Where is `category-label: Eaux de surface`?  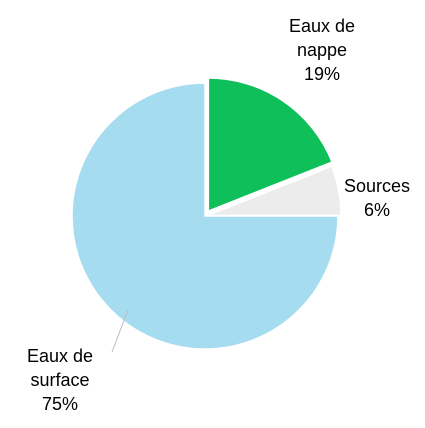 category-label: Eaux de surface is located at coordinates (60, 368).